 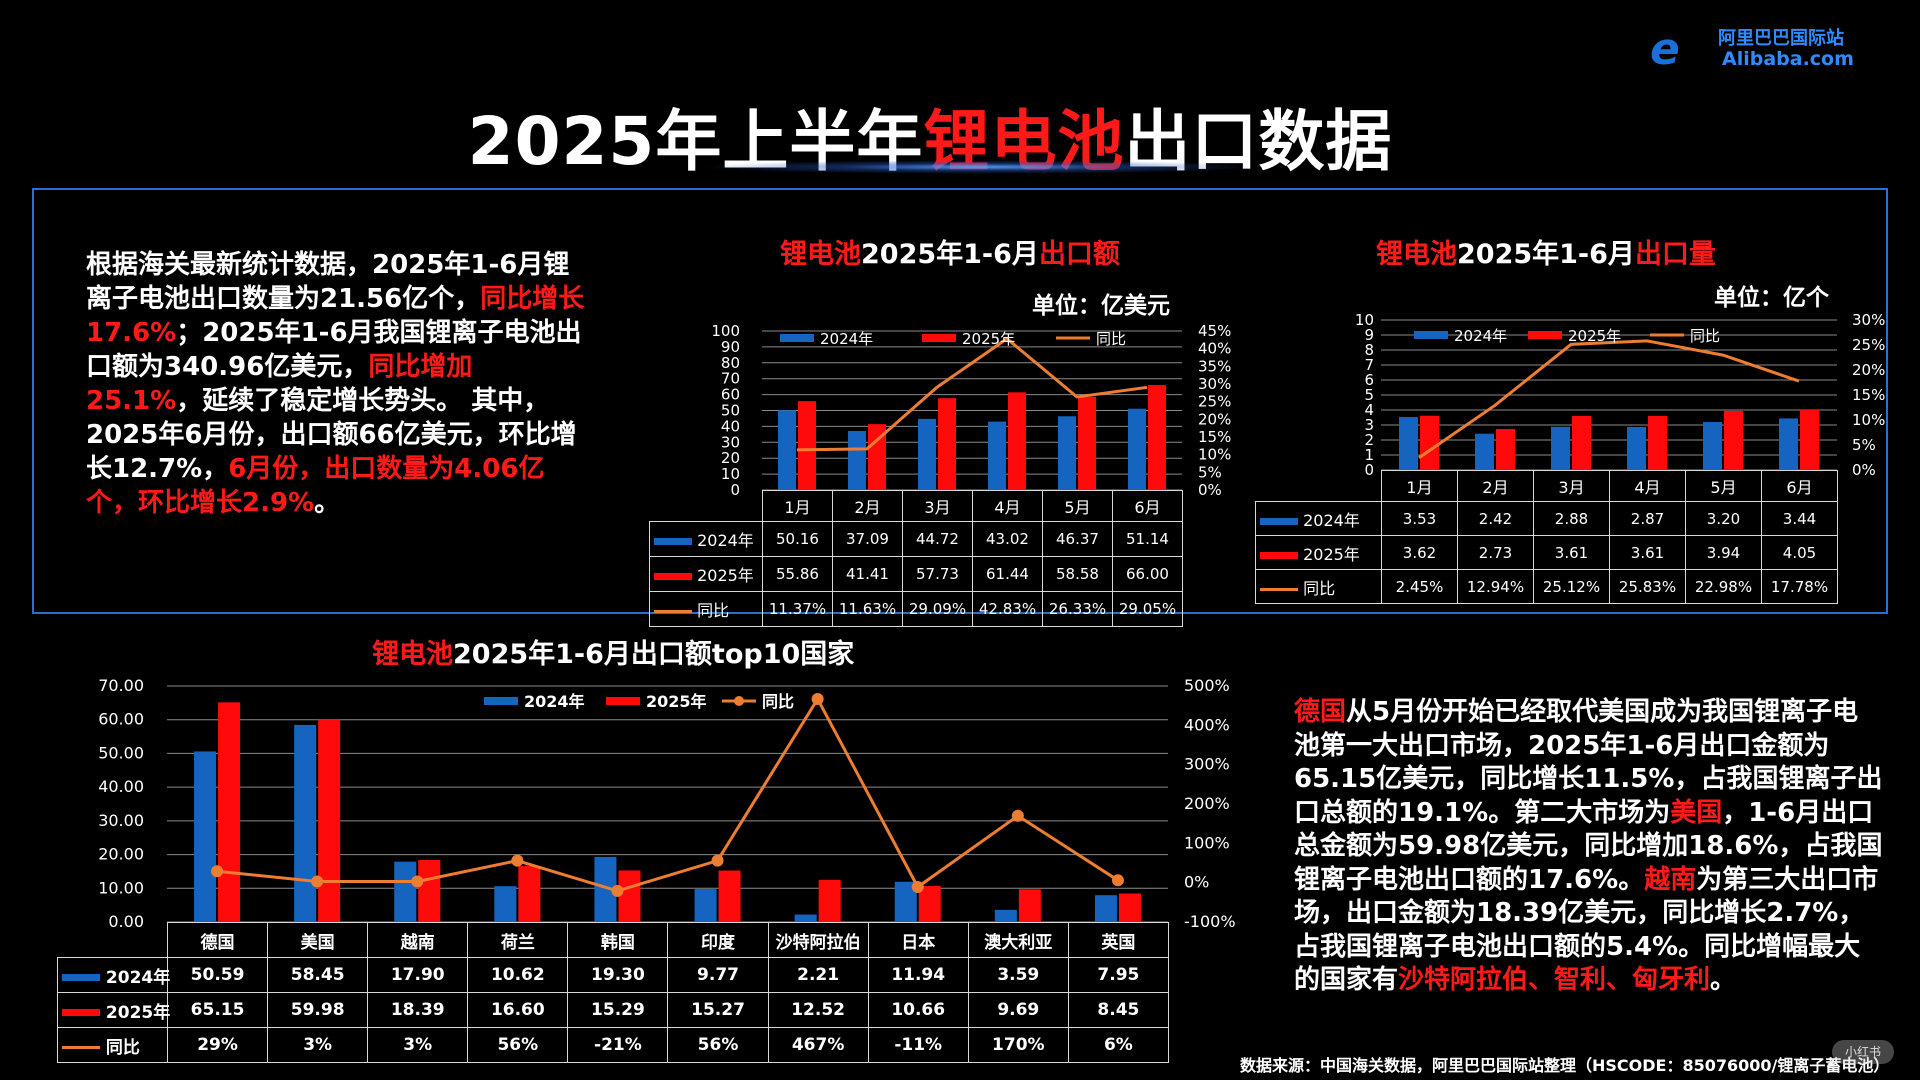 What do you see at coordinates (1771, 298) in the screenshot?
I see `chart2-unit: 单位：亿个` at bounding box center [1771, 298].